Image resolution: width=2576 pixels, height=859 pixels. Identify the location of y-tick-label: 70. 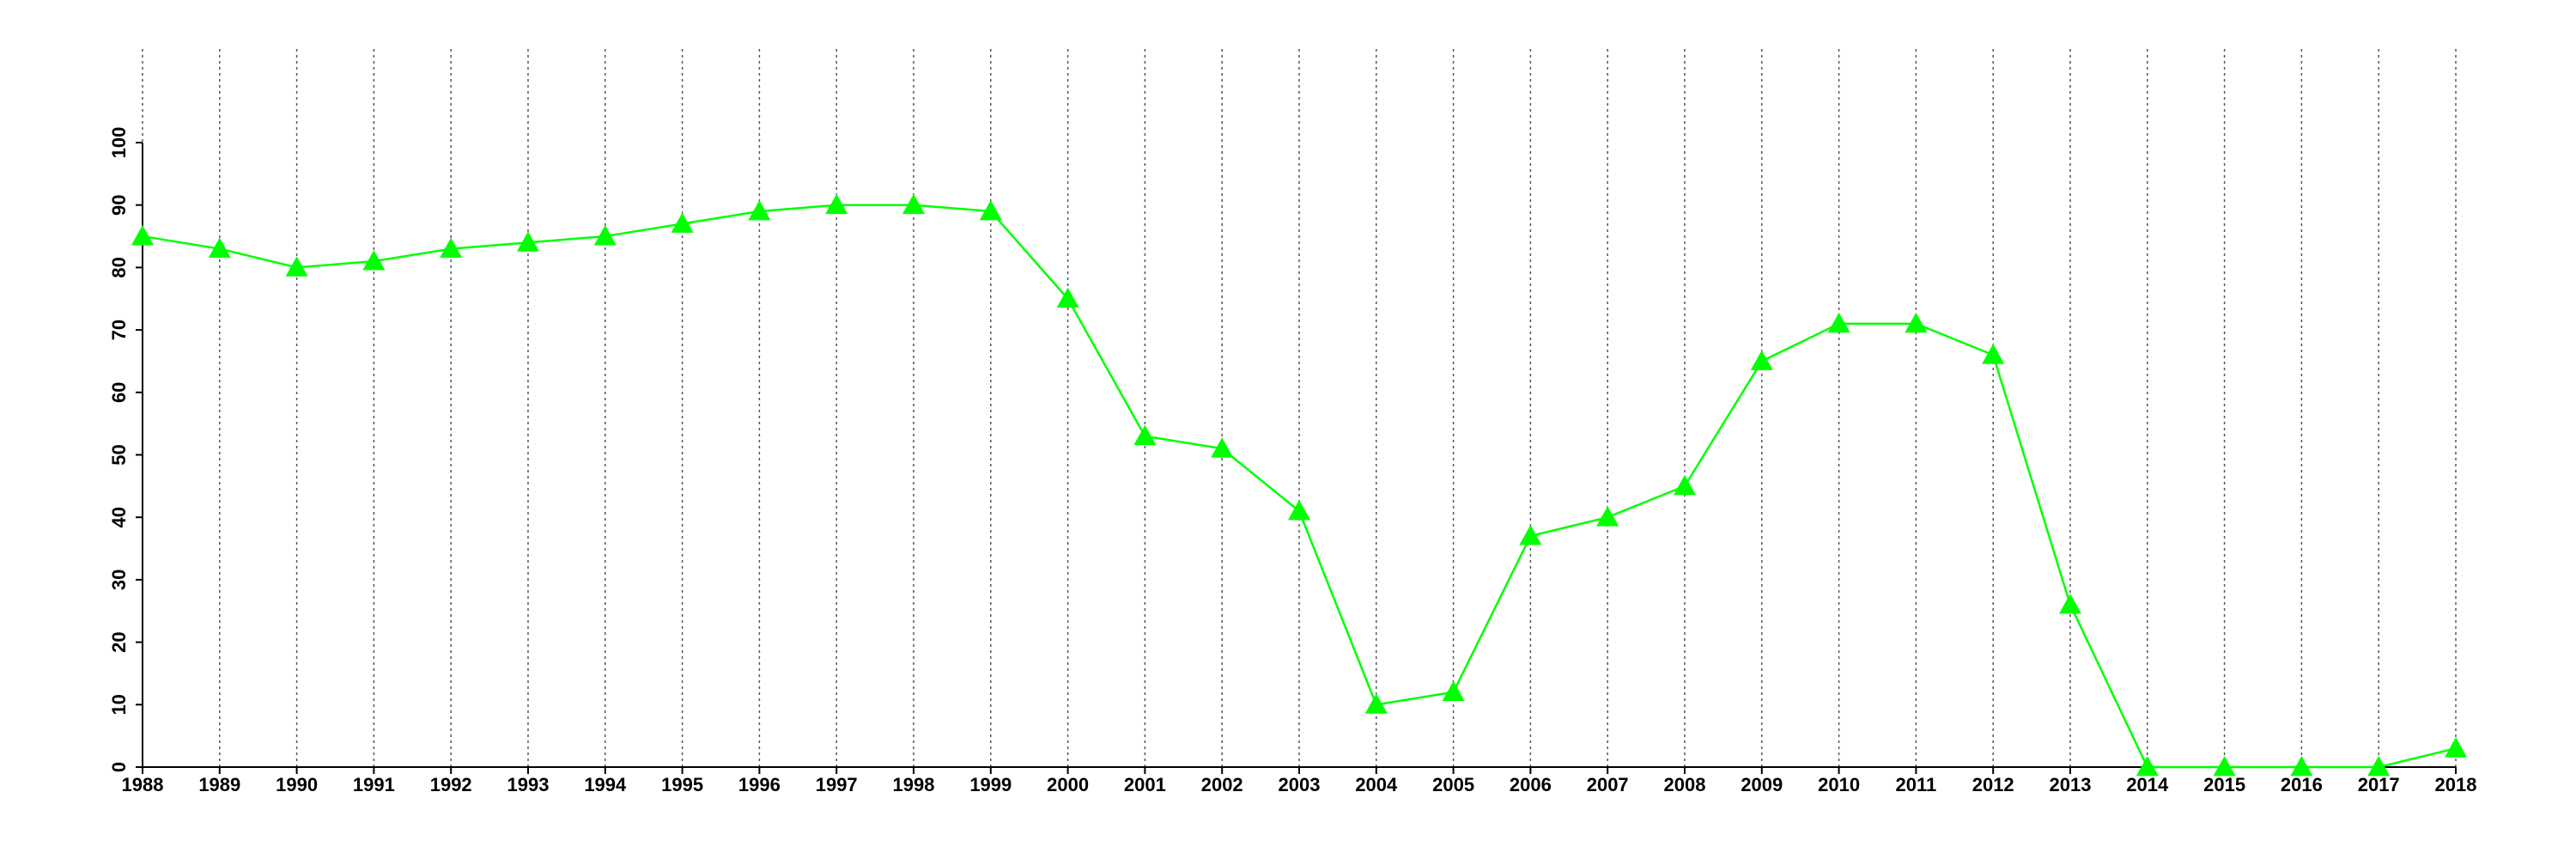
(119, 330).